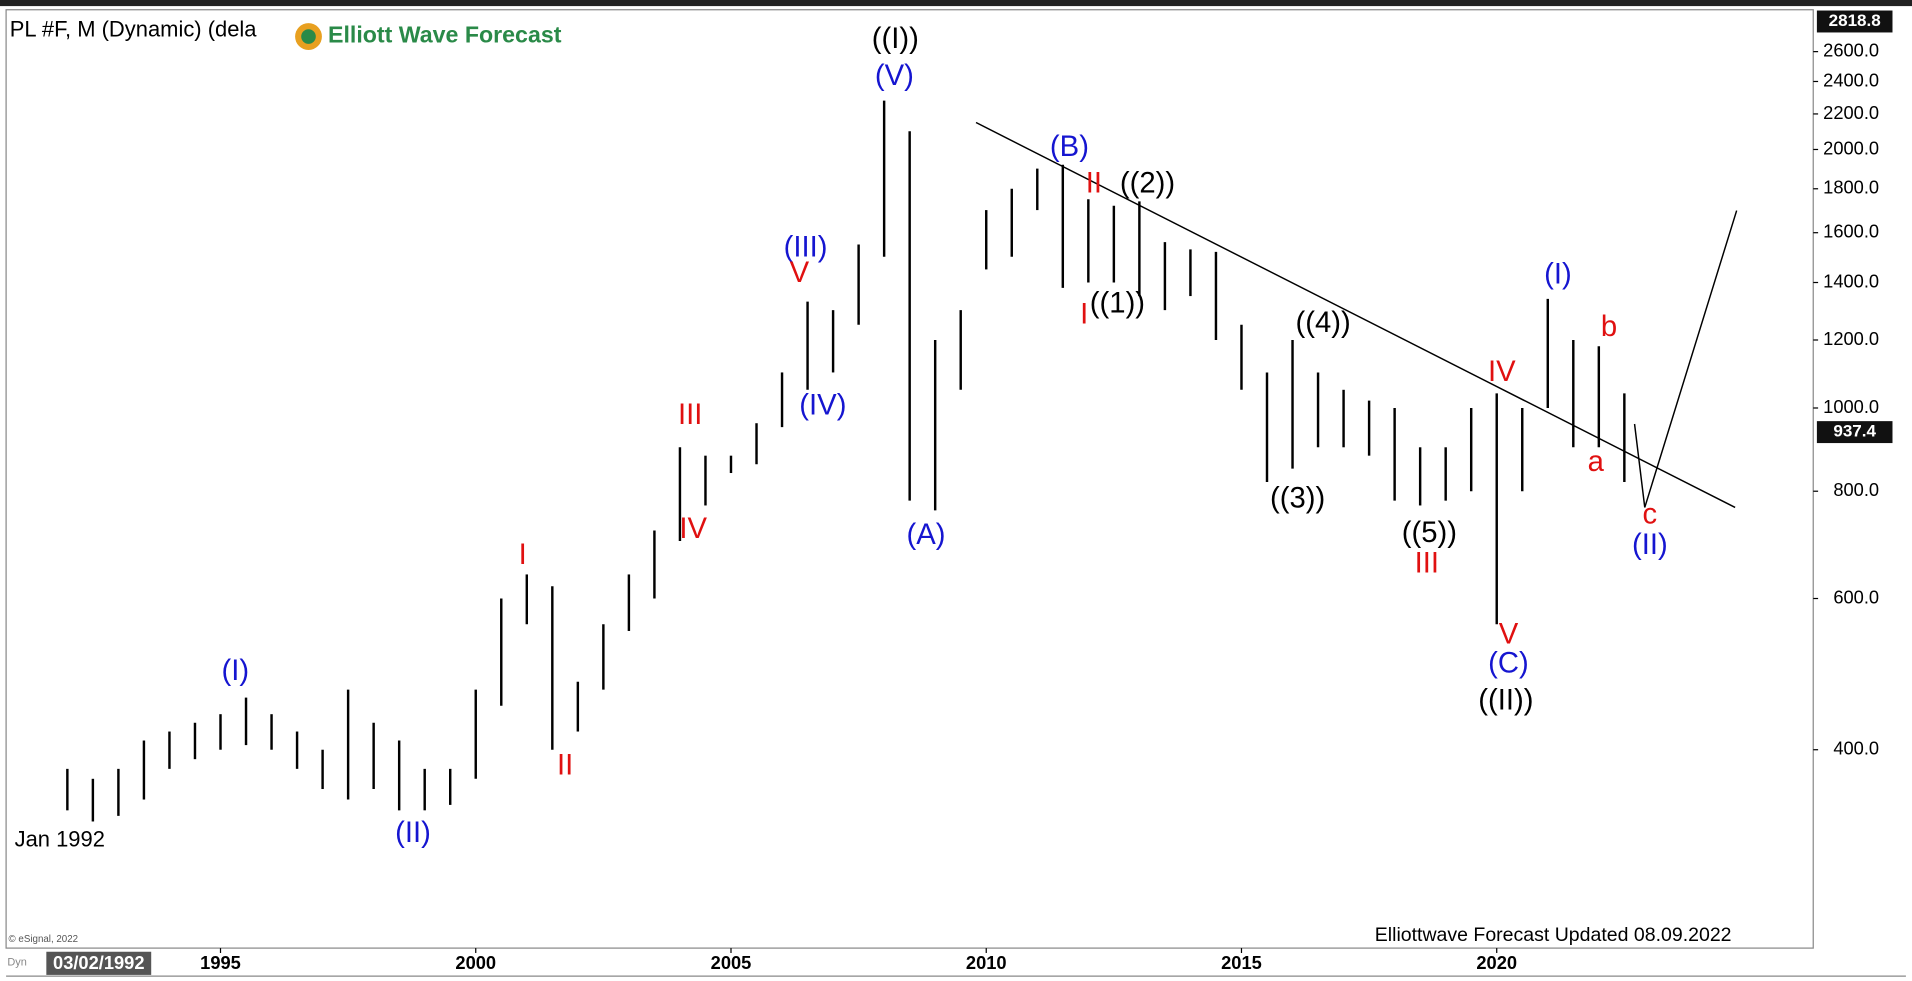 The width and height of the screenshot is (1912, 981). Describe the element at coordinates (1650, 515) in the screenshot. I see `wave-label: c` at that location.